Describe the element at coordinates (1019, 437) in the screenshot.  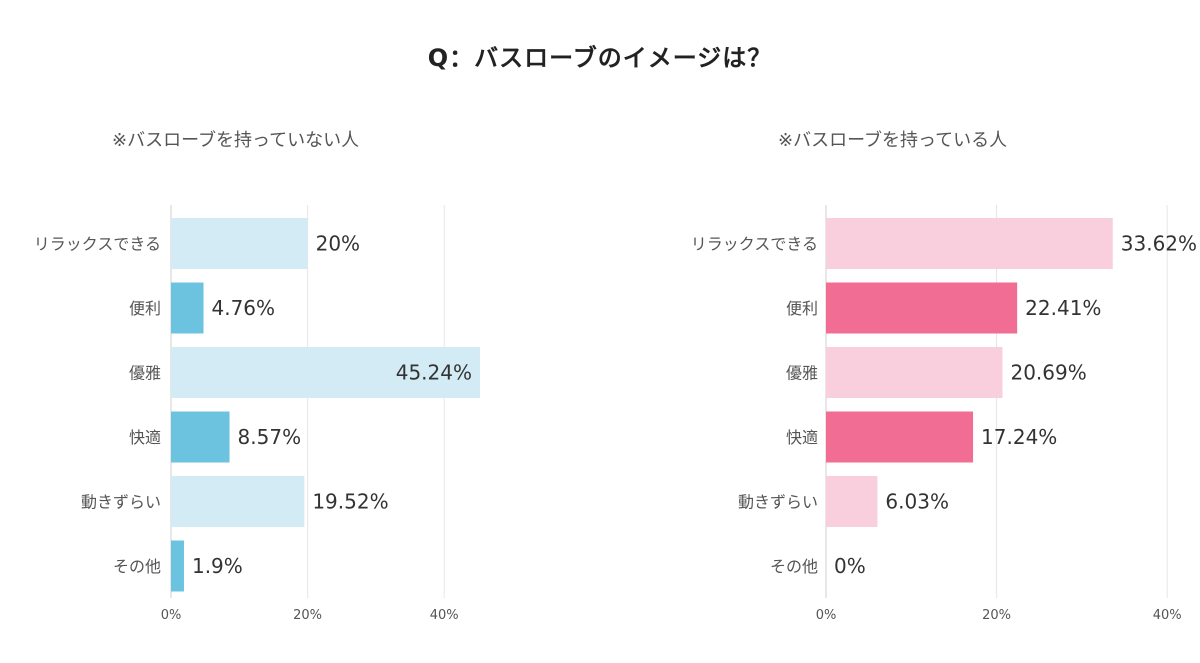
I see `right-value-label: 17.24%` at that location.